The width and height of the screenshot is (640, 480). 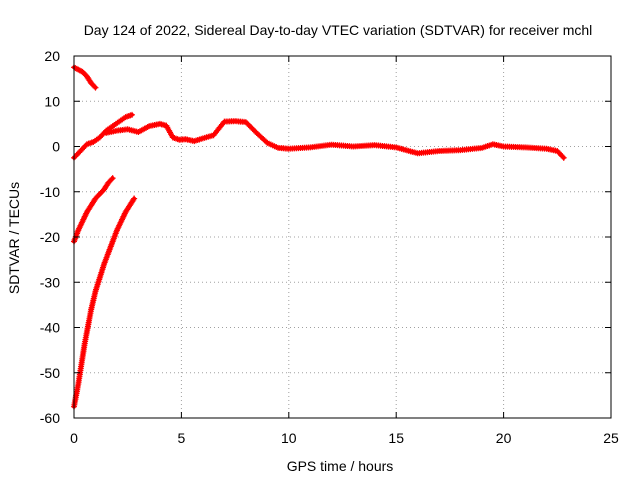 What do you see at coordinates (85, 77) in the screenshot?
I see `data-series-arc-a` at bounding box center [85, 77].